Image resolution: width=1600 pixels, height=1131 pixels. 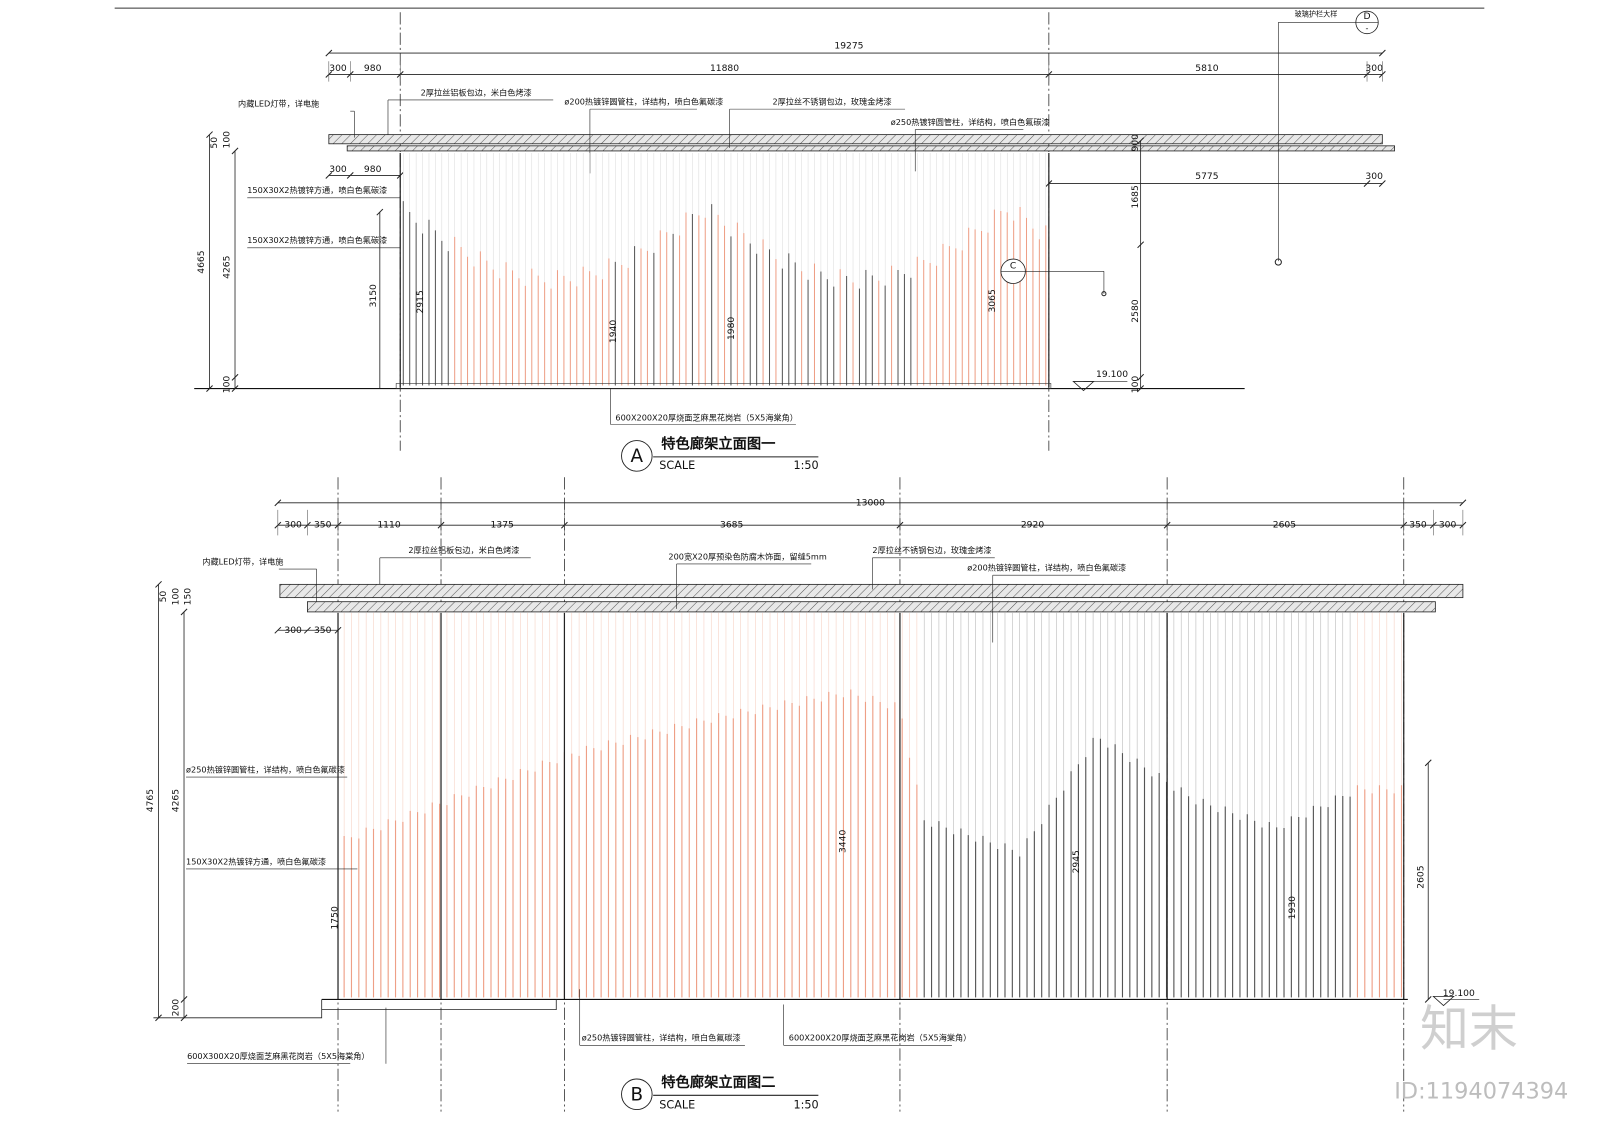 I want to click on dimension-text: 19275, so click(x=848, y=45).